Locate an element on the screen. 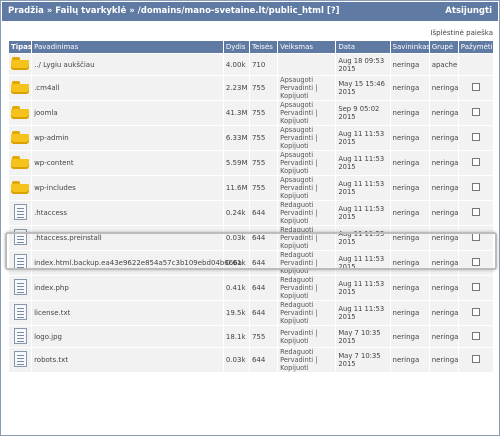 The image size is (500, 436). file-name-link: logo.jpg is located at coordinates (127, 336).